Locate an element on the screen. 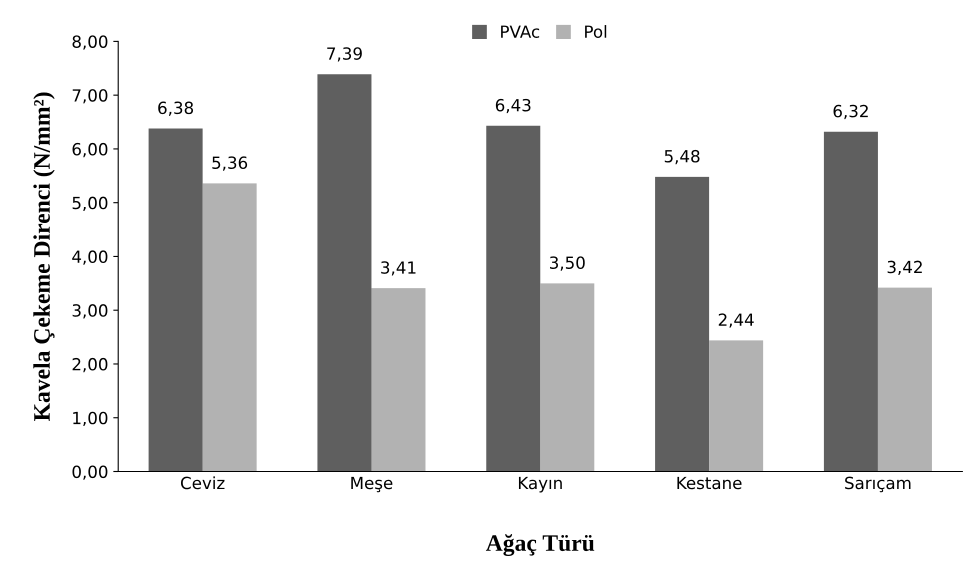 The height and width of the screenshot is (575, 977). y-tick-label: 8,00 is located at coordinates (90, 42).